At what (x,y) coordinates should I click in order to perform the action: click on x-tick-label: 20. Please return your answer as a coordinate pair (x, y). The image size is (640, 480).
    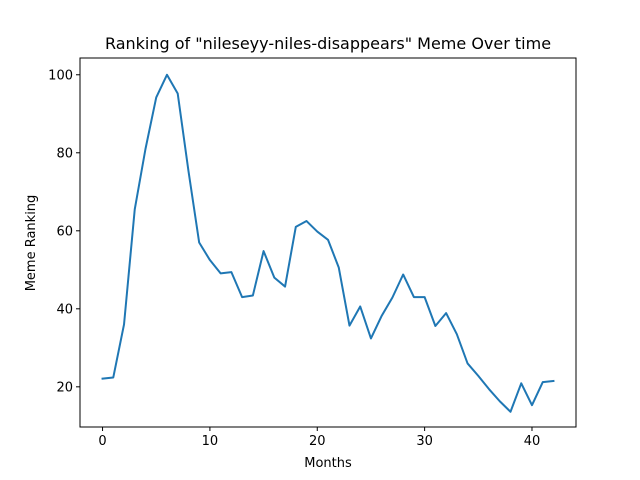
    Looking at the image, I should click on (317, 441).